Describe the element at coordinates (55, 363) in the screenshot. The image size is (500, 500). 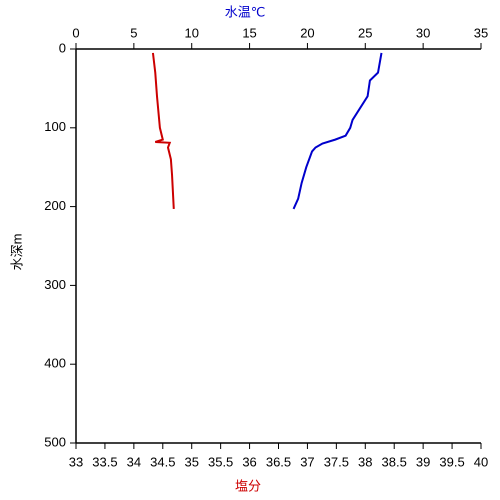
I see `y-tick-label: 400` at that location.